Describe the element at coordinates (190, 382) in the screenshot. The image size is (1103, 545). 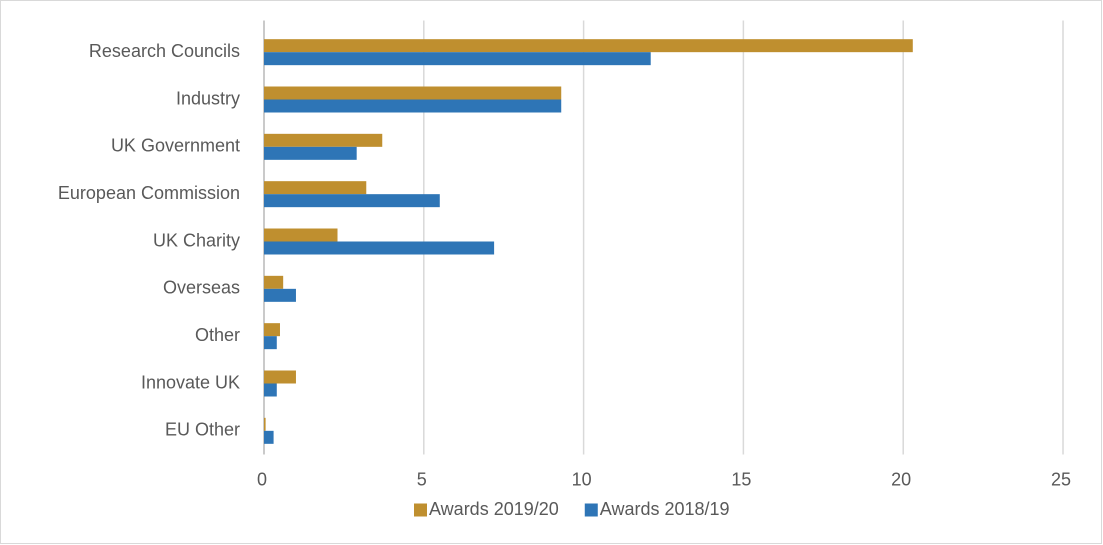
I see `y-tick-label: Innovate UK` at that location.